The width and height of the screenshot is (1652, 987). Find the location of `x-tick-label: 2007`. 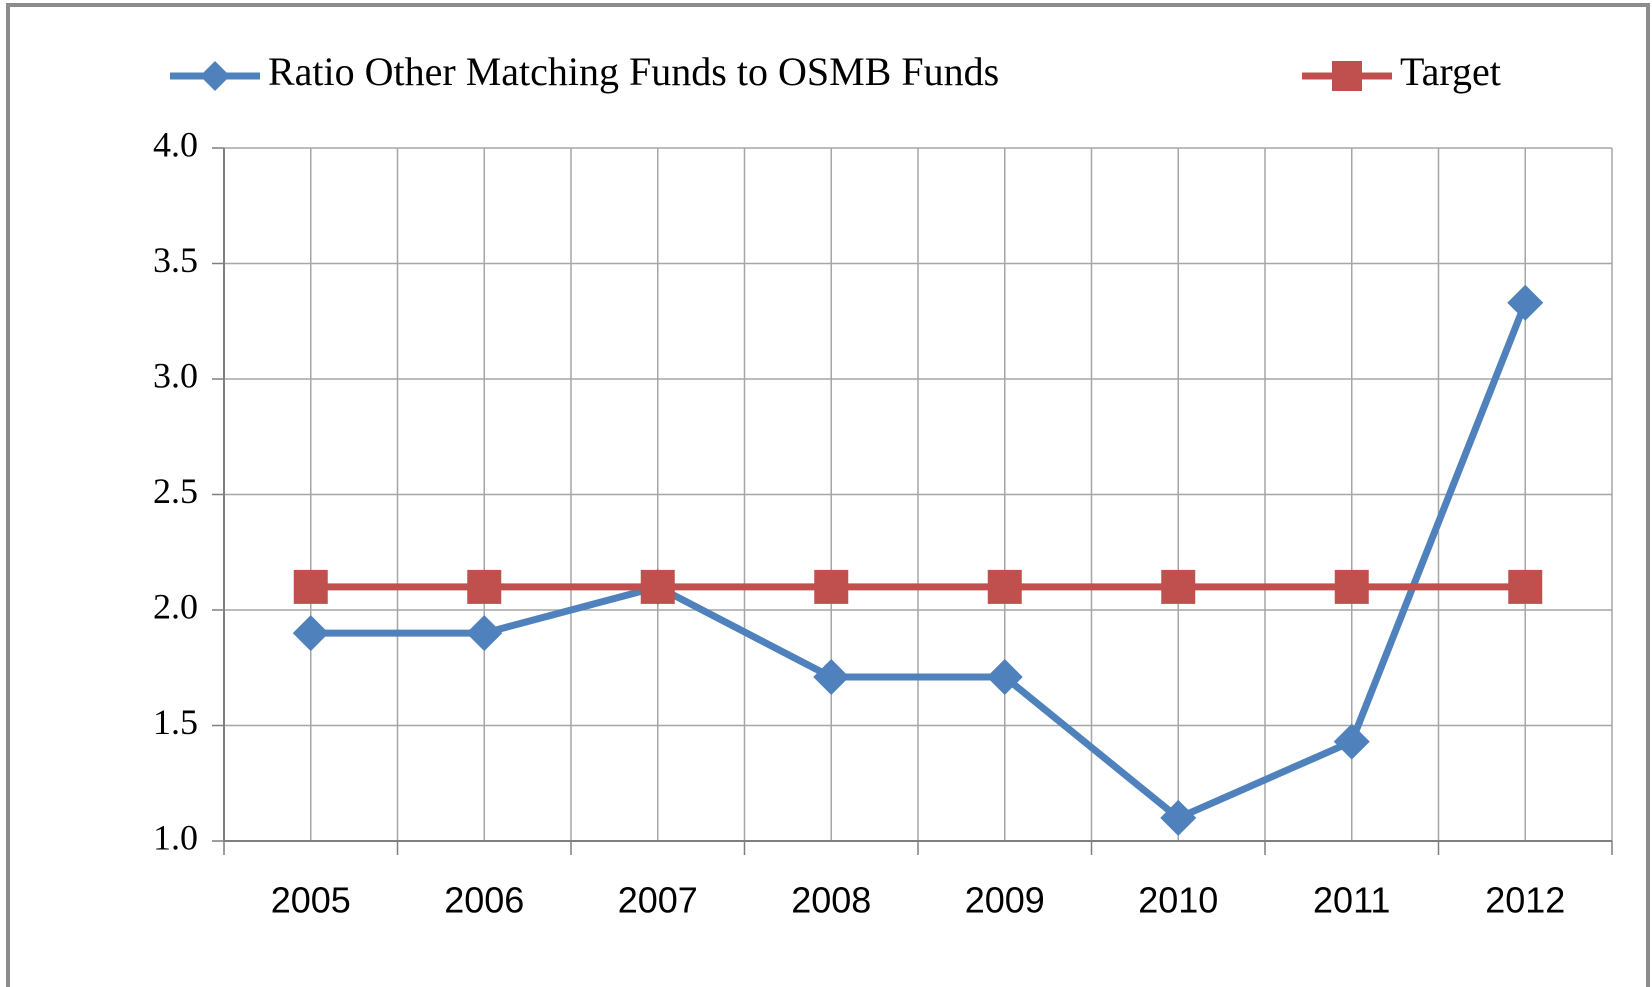

x-tick-label: 2007 is located at coordinates (658, 900).